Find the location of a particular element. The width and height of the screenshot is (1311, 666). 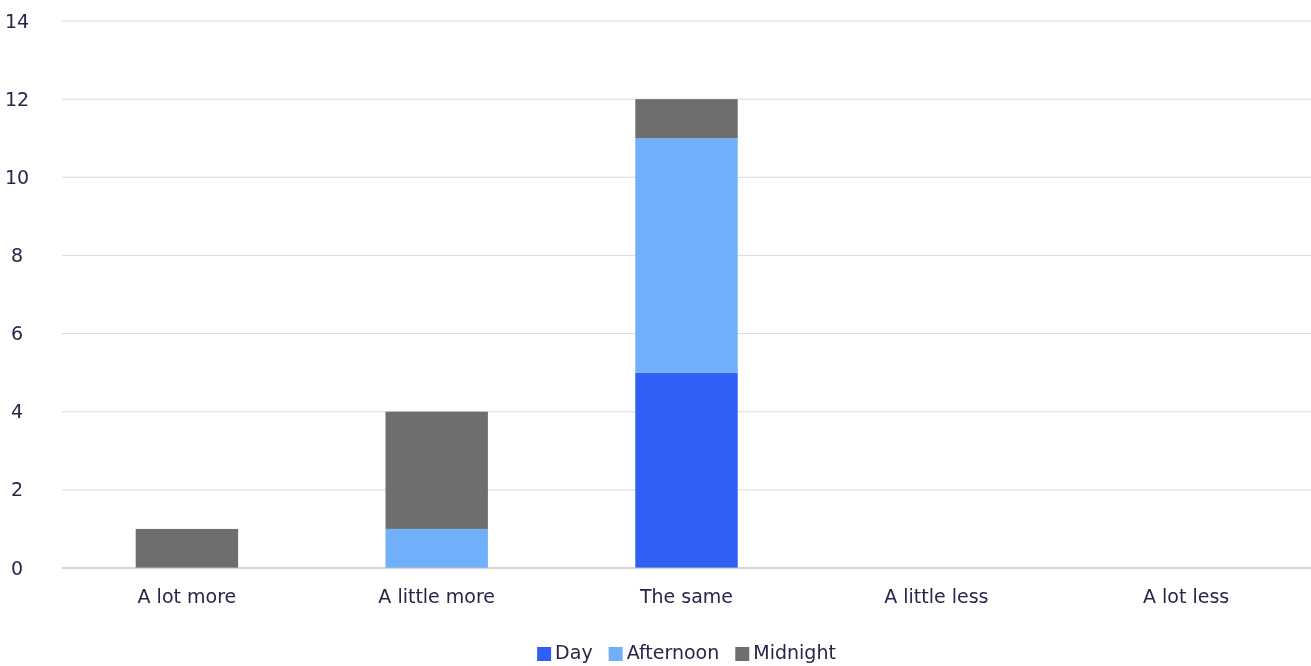

y-tick-label: 4 is located at coordinates (17, 411).